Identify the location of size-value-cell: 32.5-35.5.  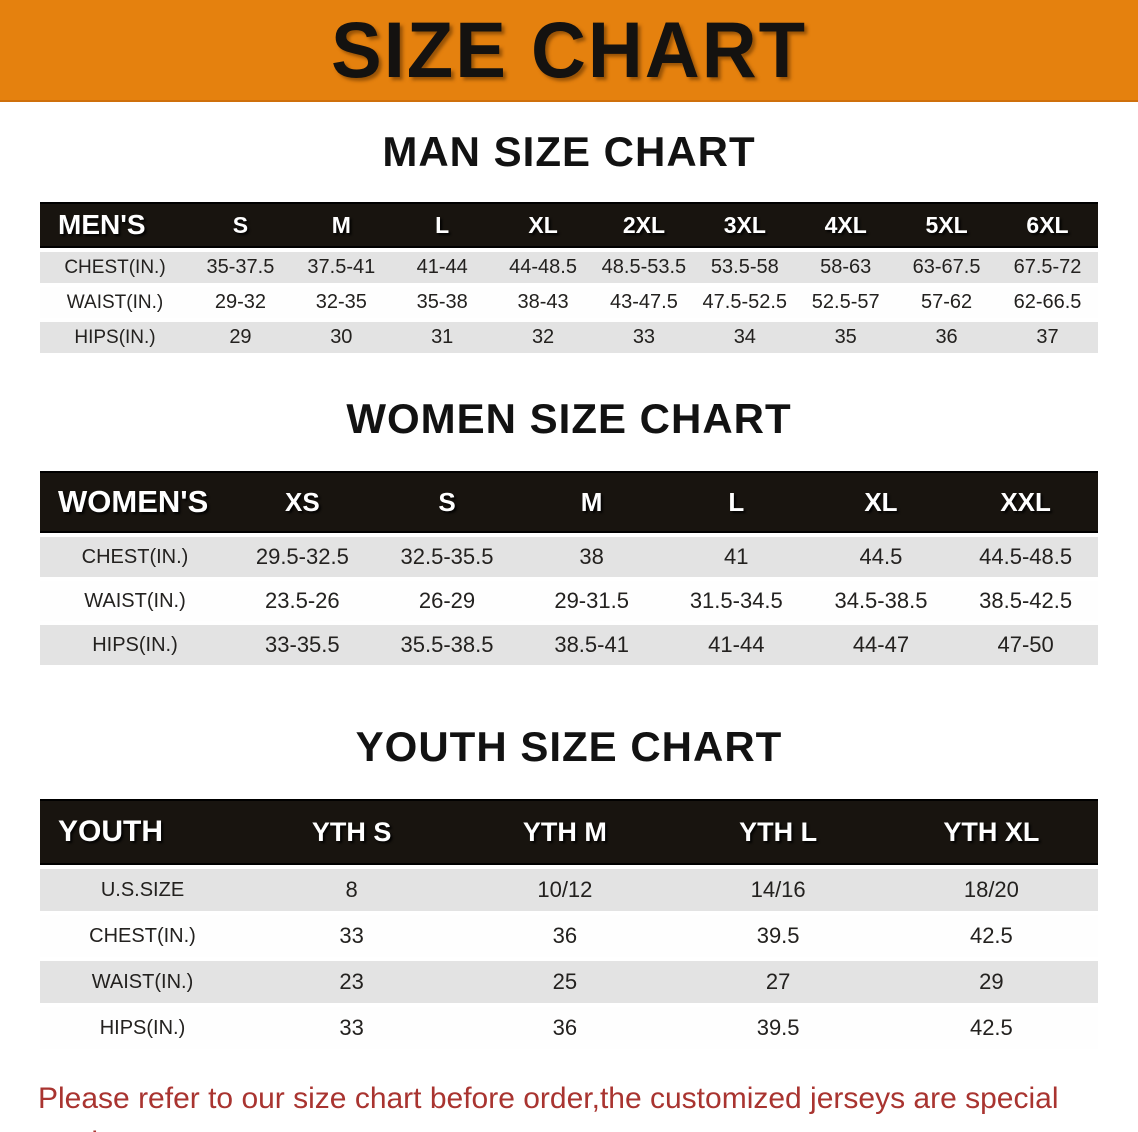
(447, 557).